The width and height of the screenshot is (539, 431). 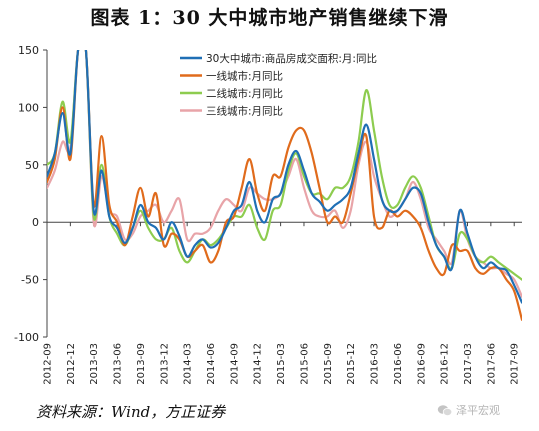 I want to click on x-tick-label: 2015-12, so click(x=351, y=364).